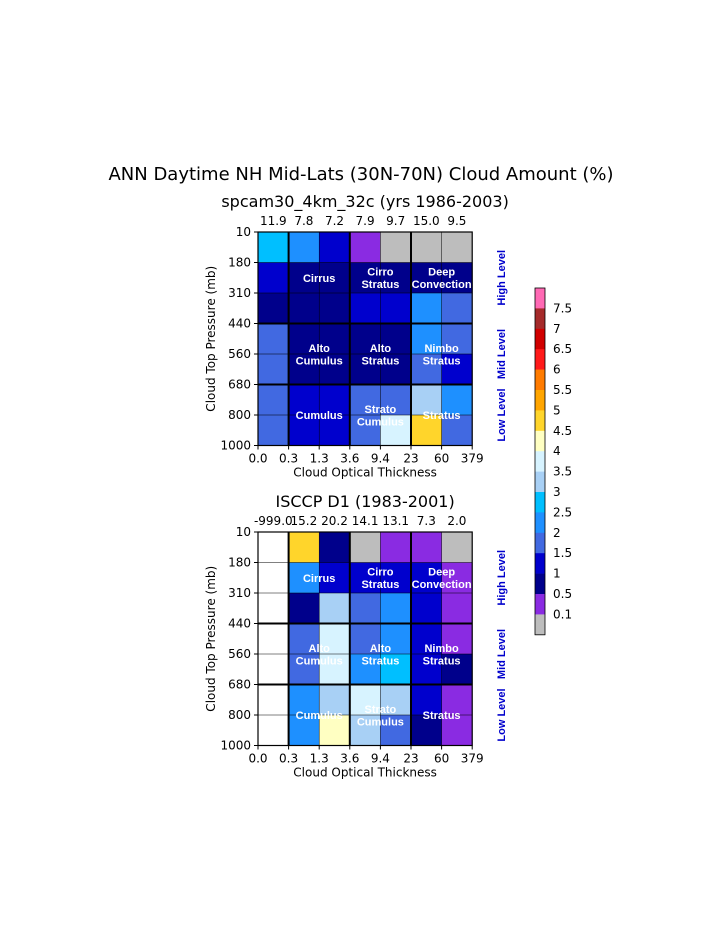 The width and height of the screenshot is (723, 935). I want to click on colorbar-label: 3.5, so click(562, 472).